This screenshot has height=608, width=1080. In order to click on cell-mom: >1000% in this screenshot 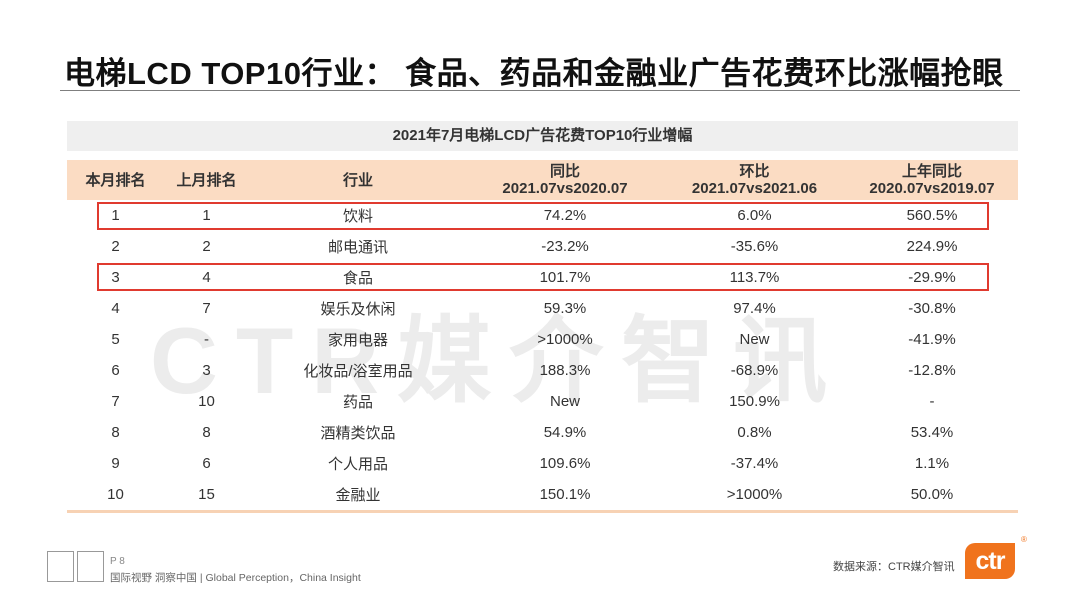, I will do `click(754, 494)`.